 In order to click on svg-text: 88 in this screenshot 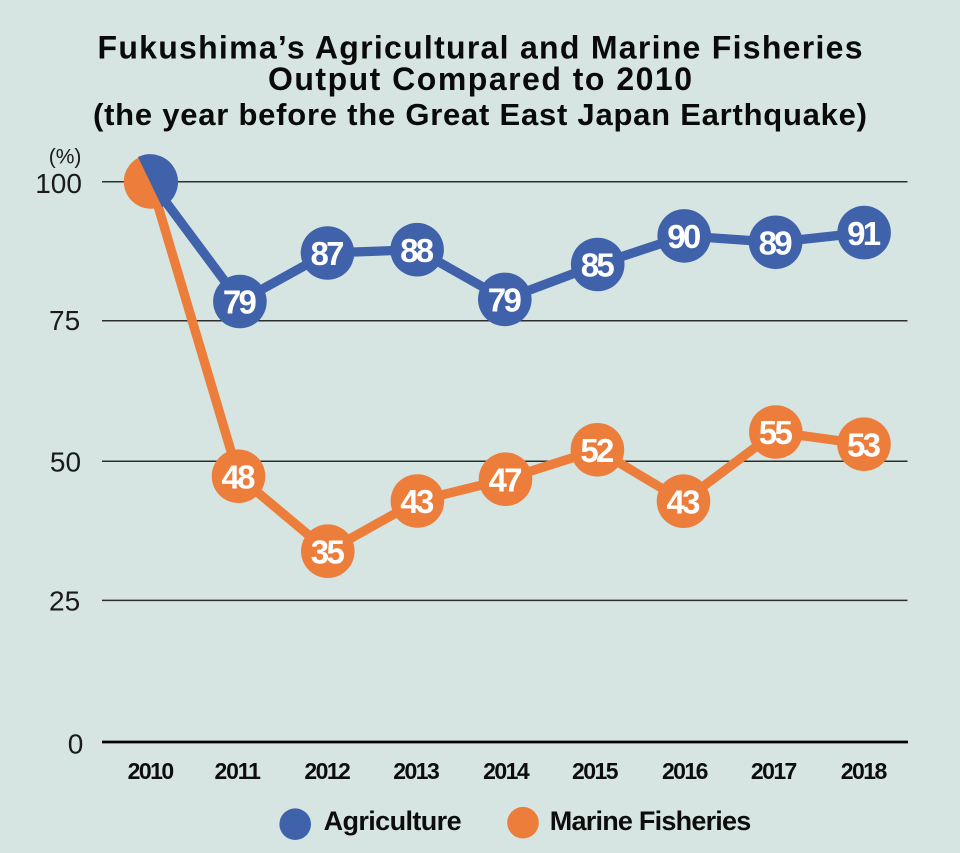, I will do `click(417, 250)`.